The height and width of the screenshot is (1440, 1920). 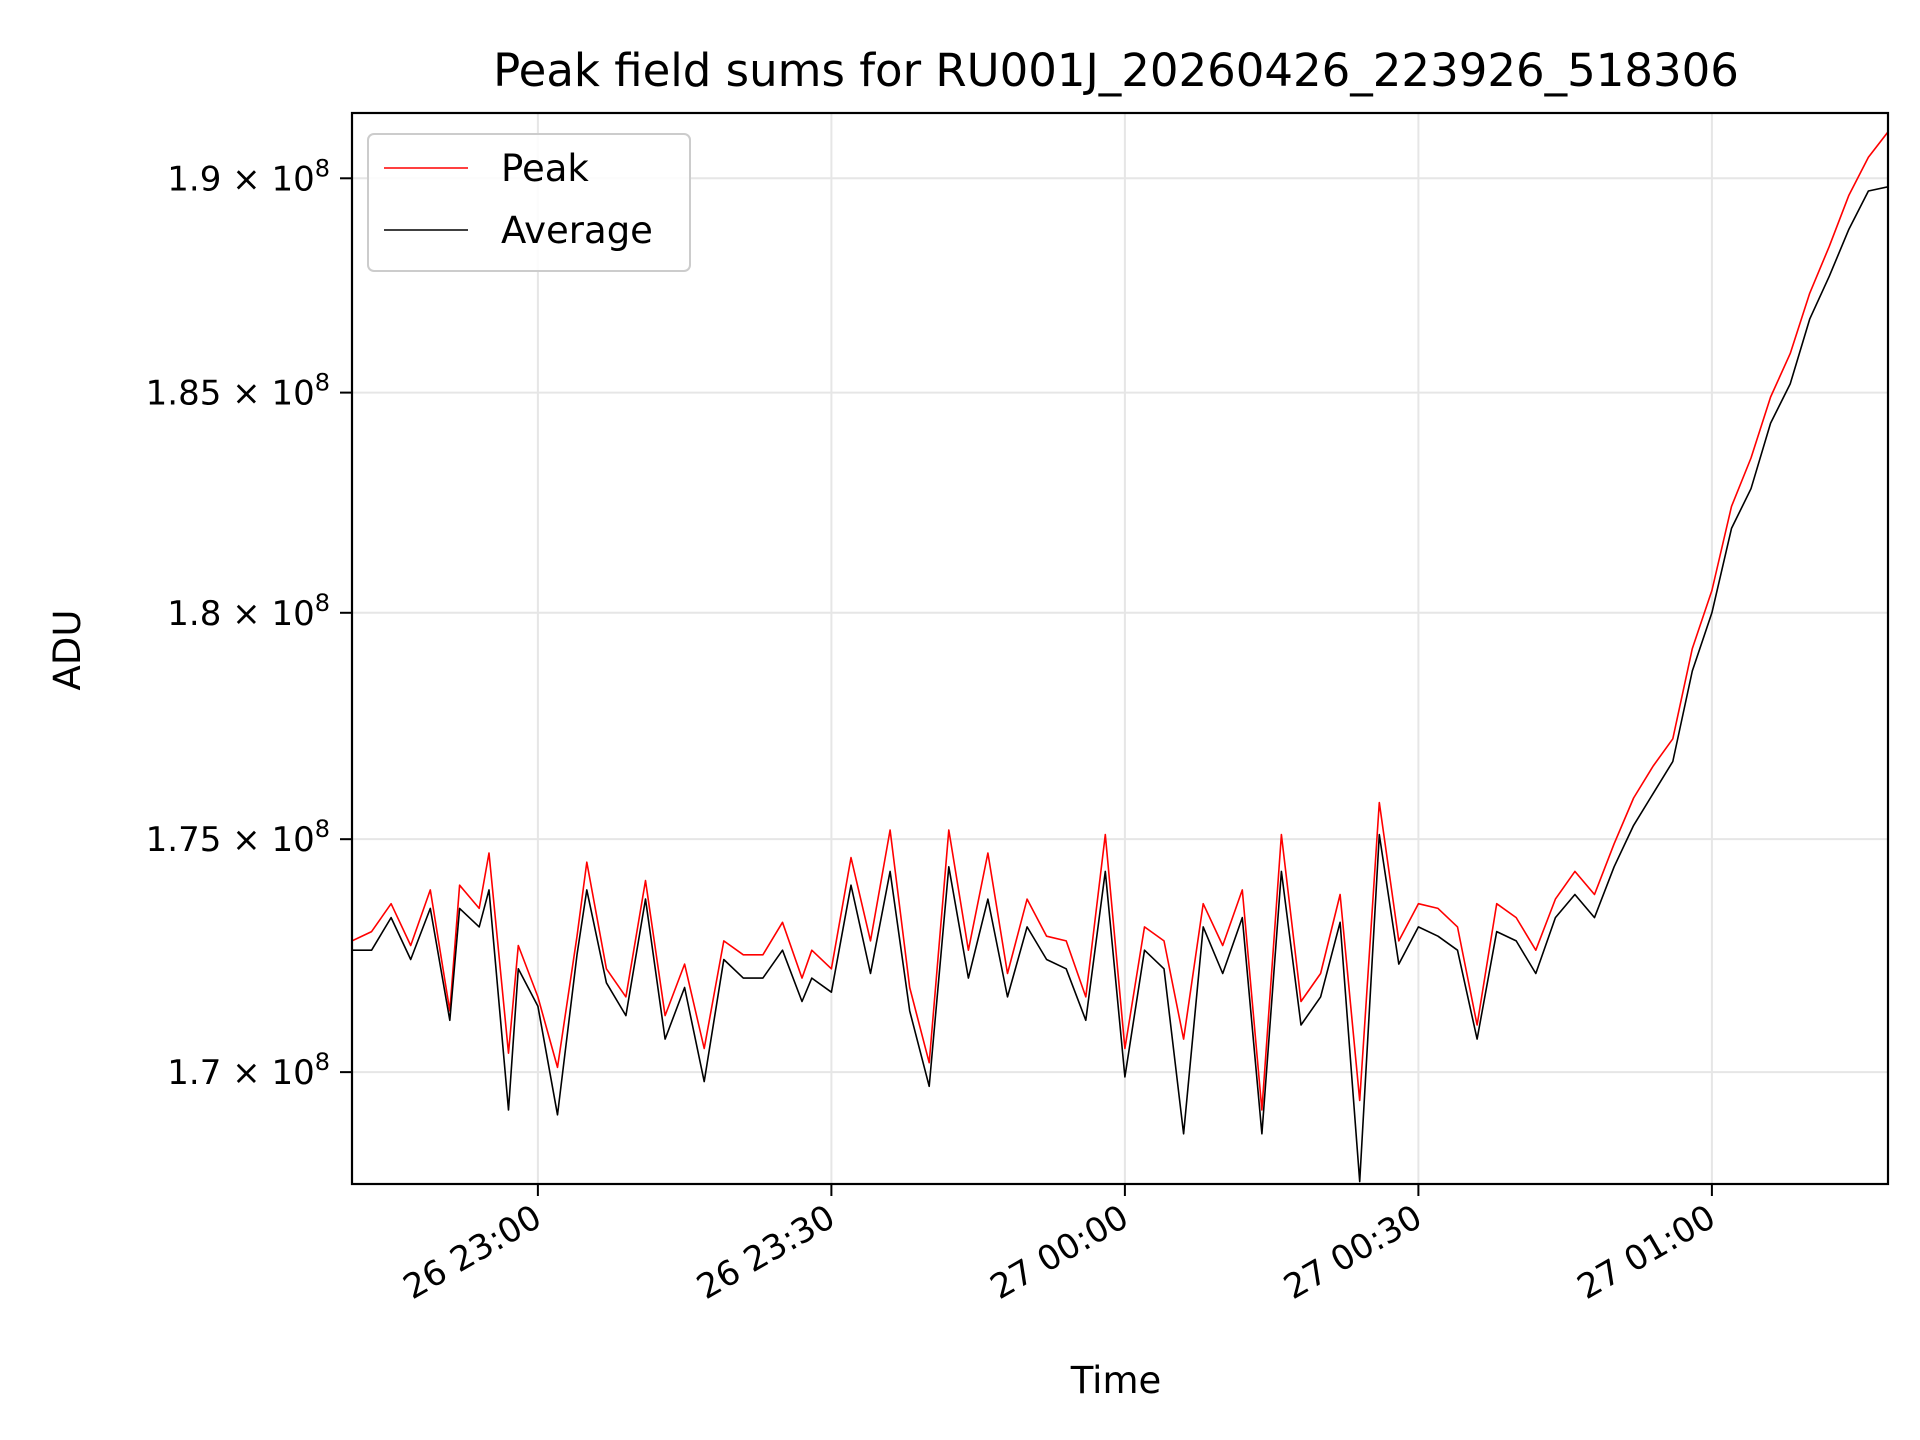 What do you see at coordinates (248, 176) in the screenshot?
I see `y-tick-label: 1.9 × 108` at bounding box center [248, 176].